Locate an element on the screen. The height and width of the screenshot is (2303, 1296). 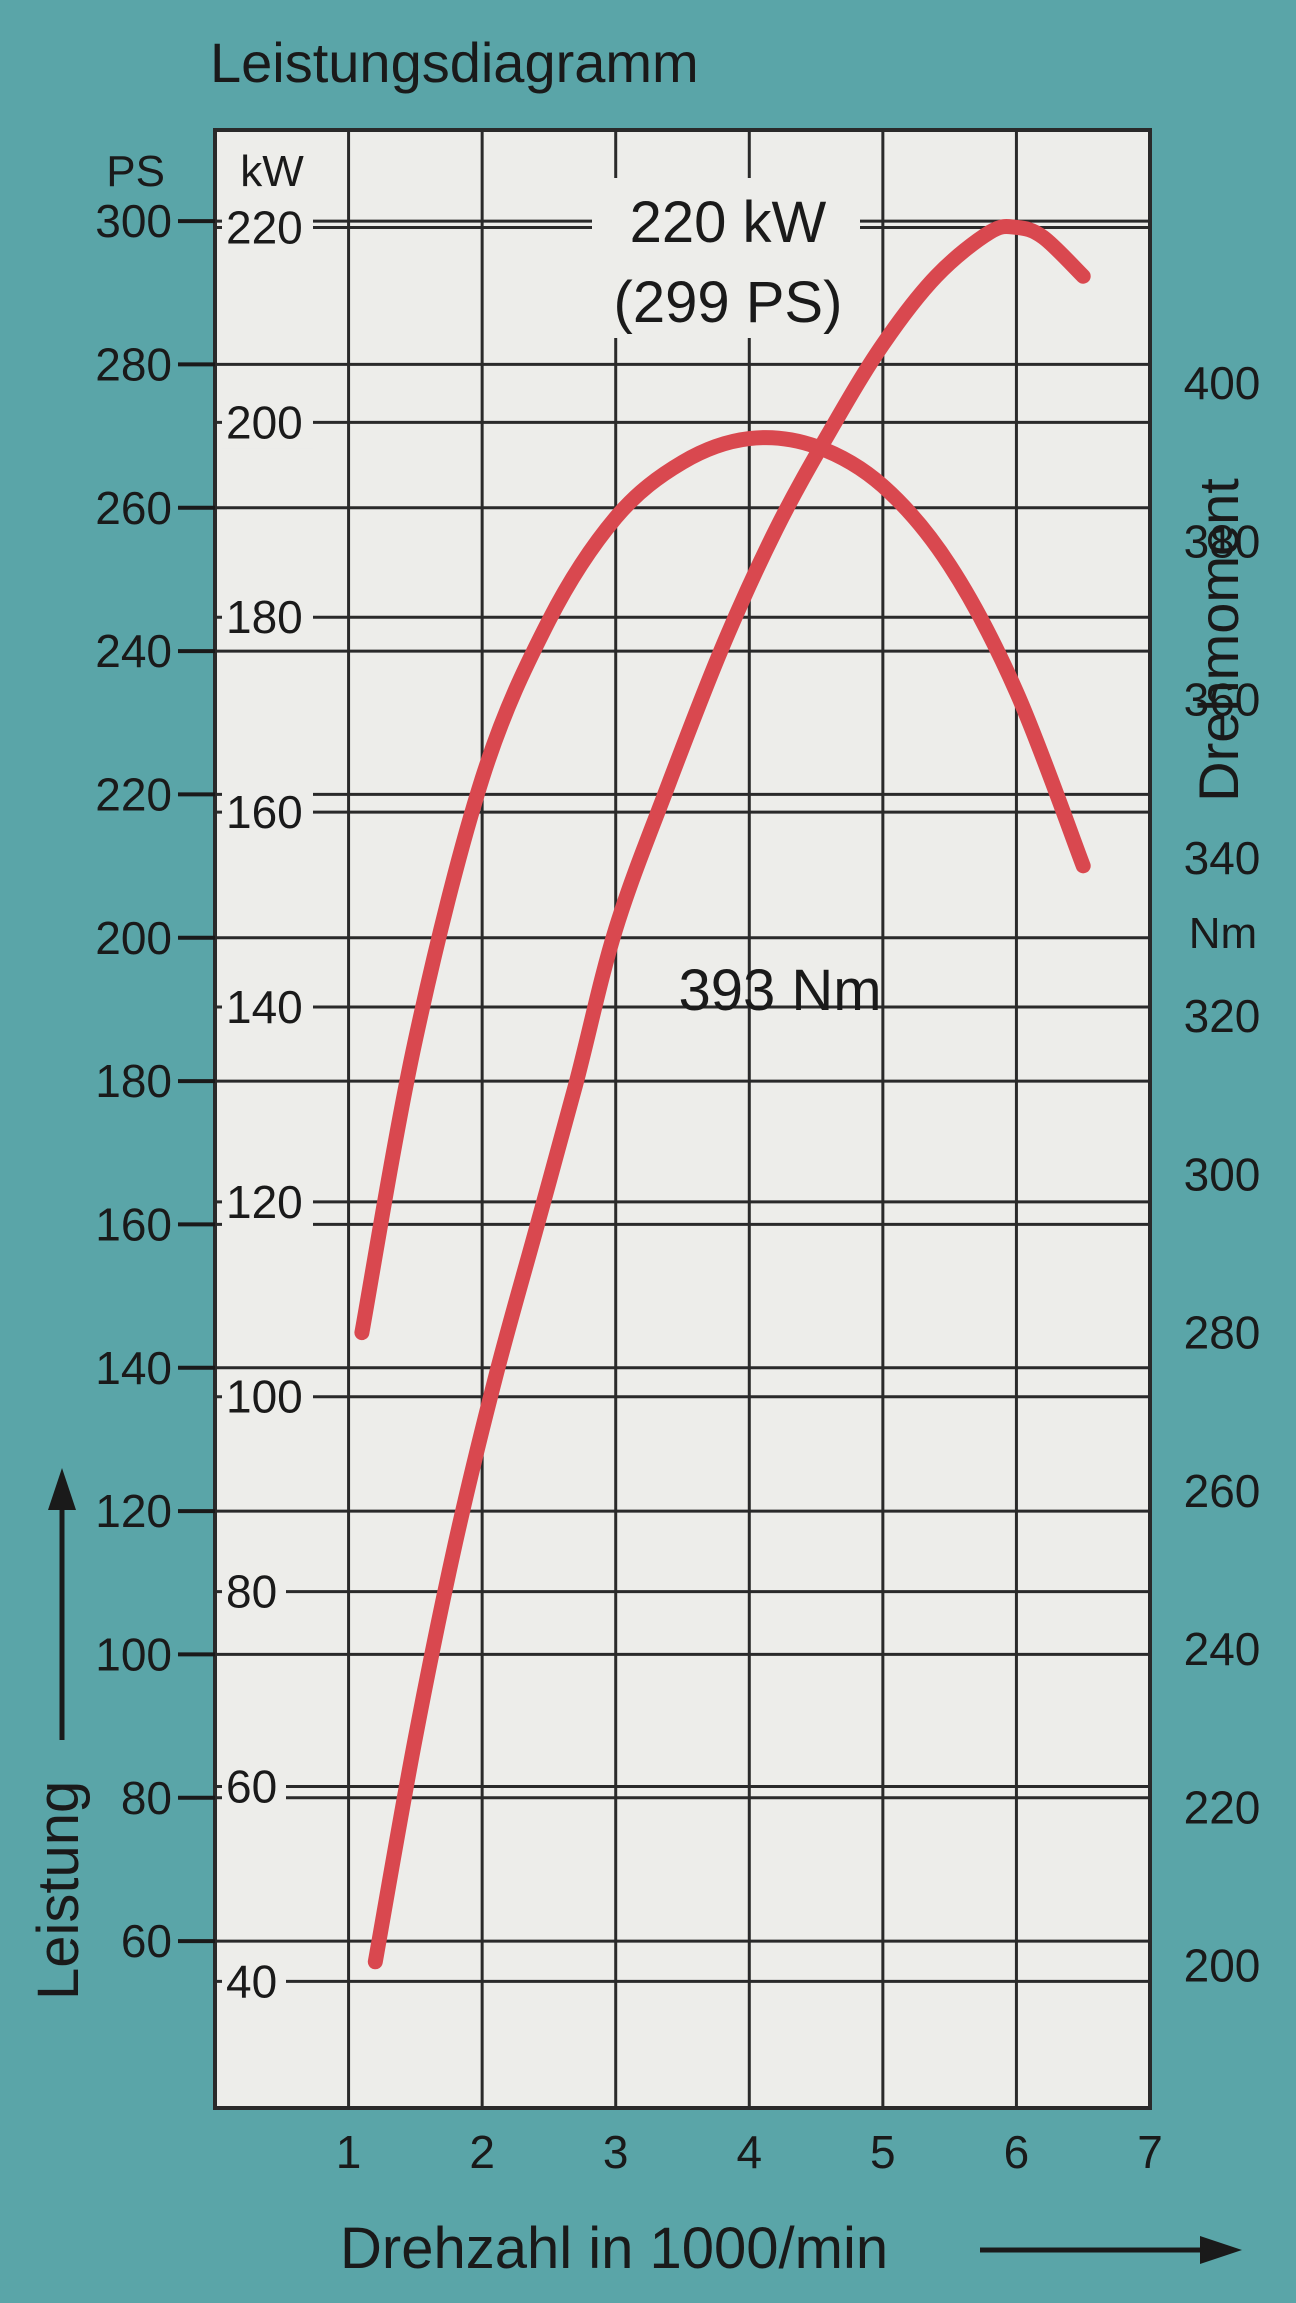
kw-tick-label: 120 is located at coordinates (264, 1202).